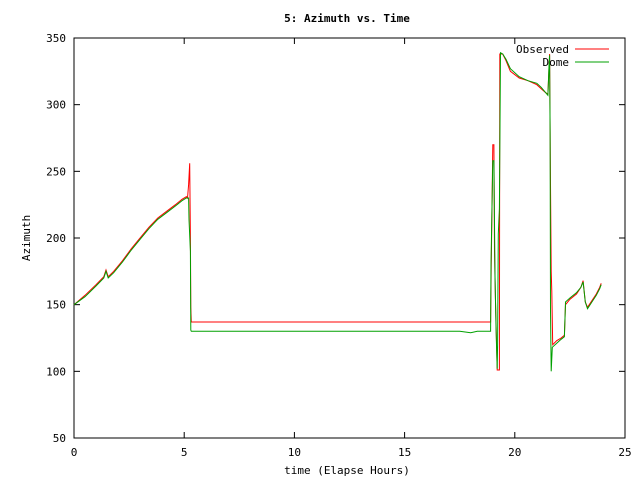 The width and height of the screenshot is (640, 480). Describe the element at coordinates (56, 238) in the screenshot. I see `y-tick-label: 200` at that location.